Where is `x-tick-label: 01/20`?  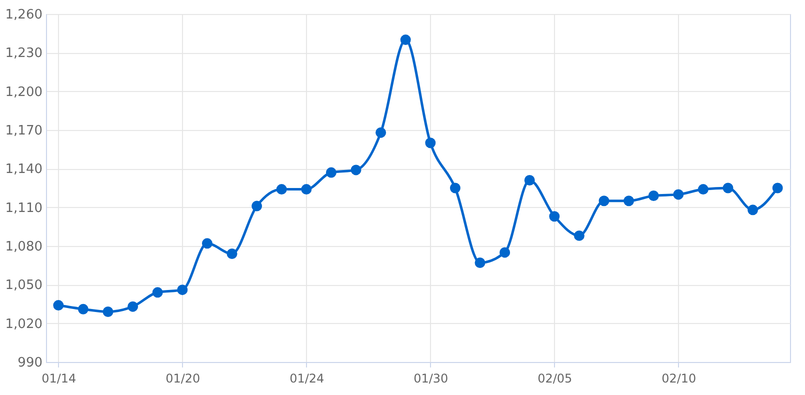
x-tick-label: 01/20 is located at coordinates (183, 379).